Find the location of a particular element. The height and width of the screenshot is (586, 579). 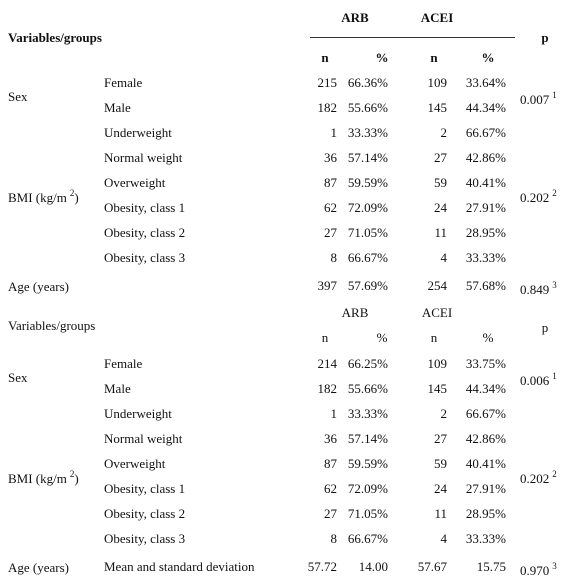

cell: 11 is located at coordinates (440, 513).